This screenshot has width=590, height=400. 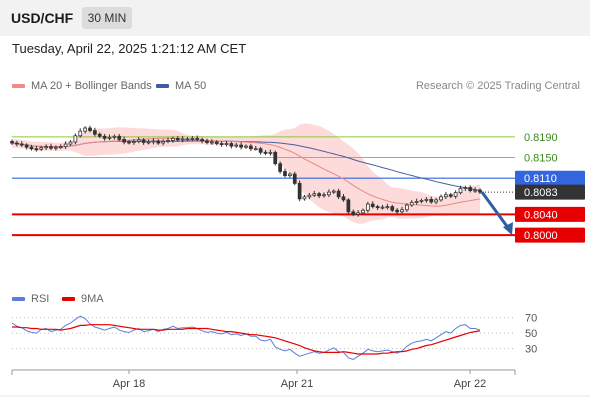 What do you see at coordinates (531, 319) in the screenshot?
I see `rsi-level-label-70: 70` at bounding box center [531, 319].